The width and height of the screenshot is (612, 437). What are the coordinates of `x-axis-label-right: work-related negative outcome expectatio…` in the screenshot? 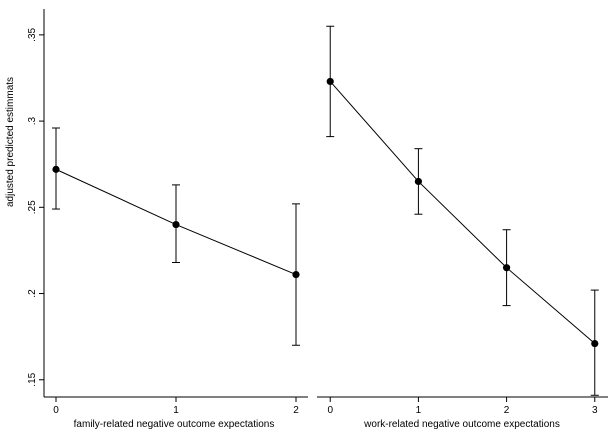 It's located at (461, 424).